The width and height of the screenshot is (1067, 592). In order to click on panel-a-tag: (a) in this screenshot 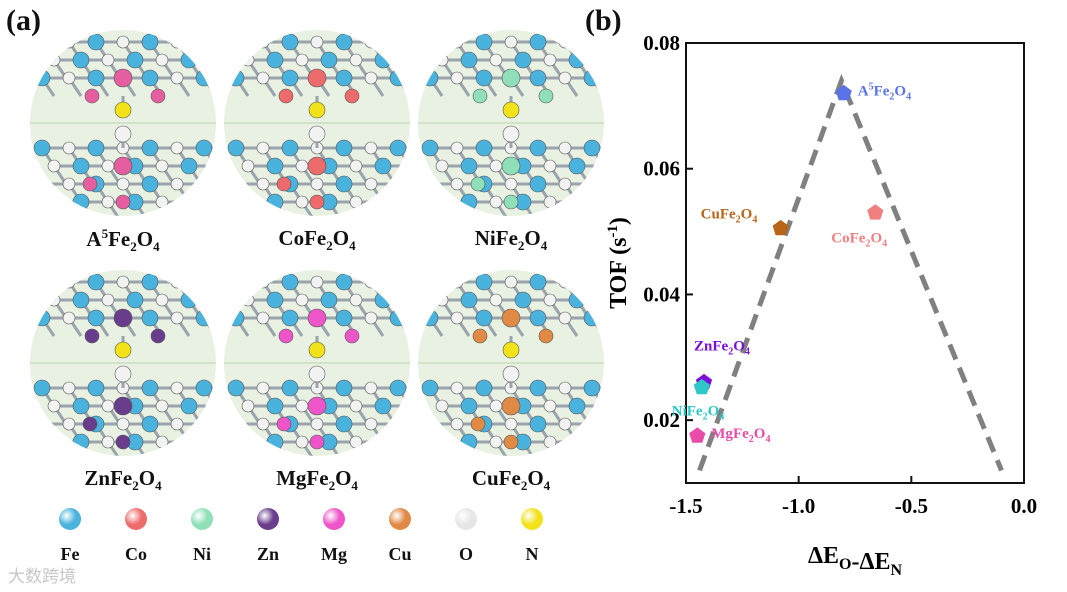, I will do `click(23, 20)`.